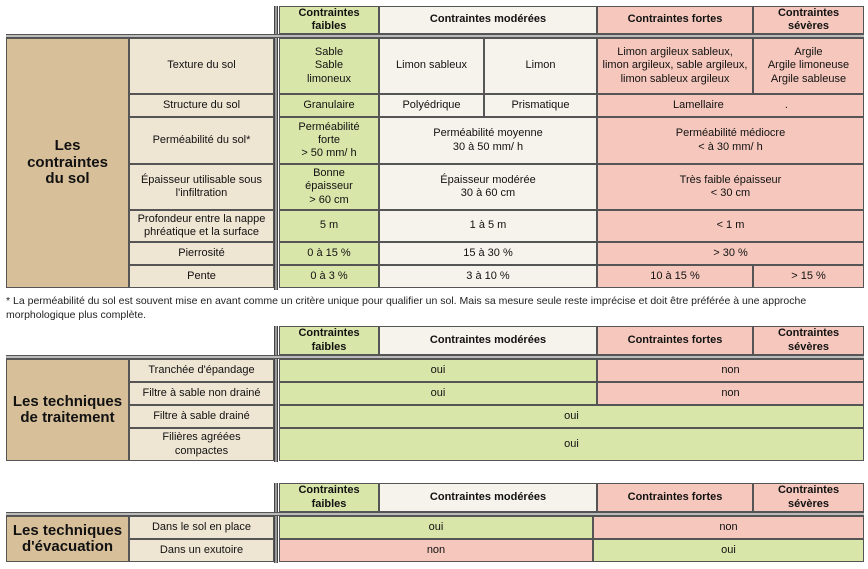  What do you see at coordinates (201, 416) in the screenshot?
I see `row-label: Filtre à sable drainé` at bounding box center [201, 416].